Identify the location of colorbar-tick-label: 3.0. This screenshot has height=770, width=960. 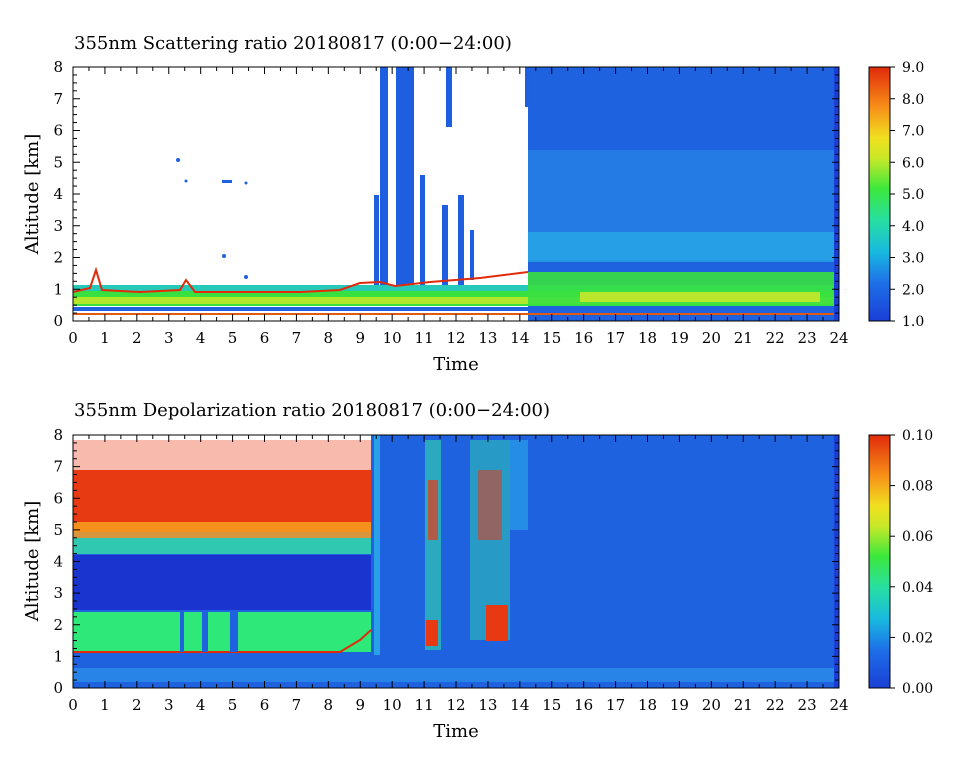
(913, 259).